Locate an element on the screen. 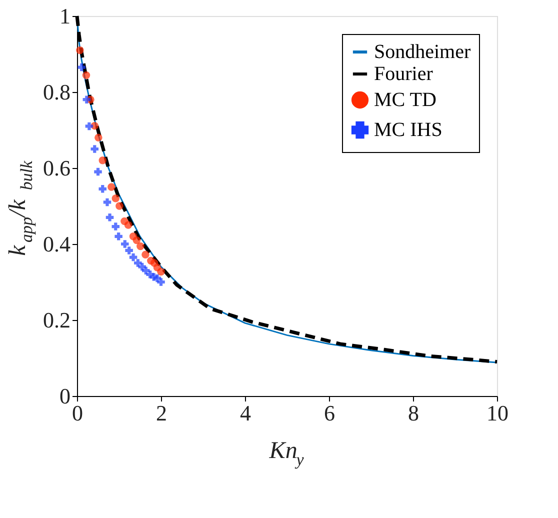  x-tick-label: 10 is located at coordinates (497, 413).